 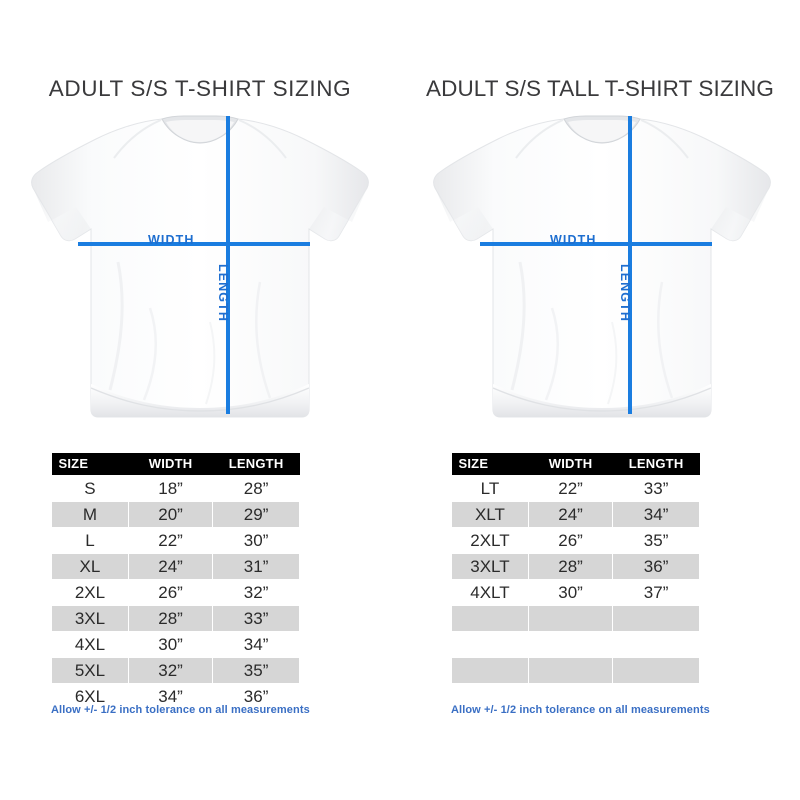 I want to click on table-row: L 22” 30”, so click(x=175, y=540).